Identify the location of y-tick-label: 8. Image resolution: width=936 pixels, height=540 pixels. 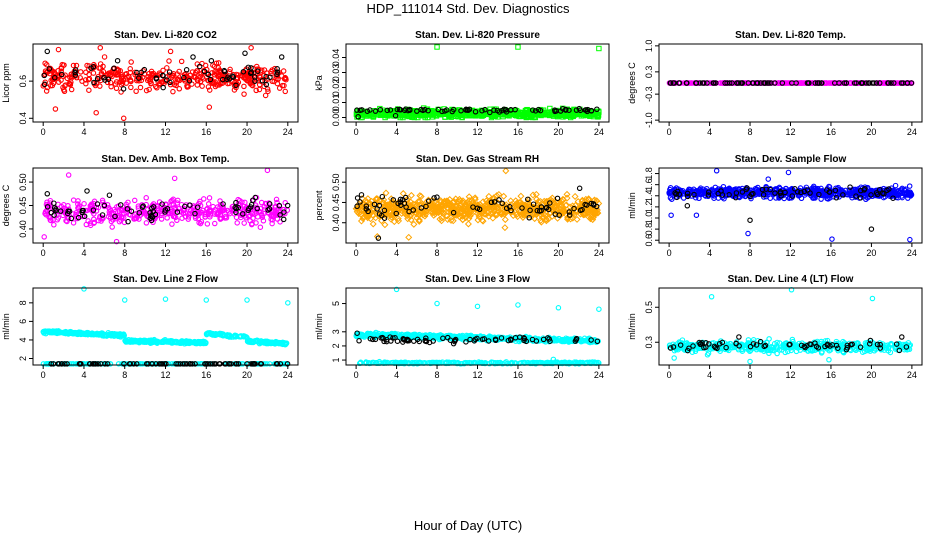
(23, 302).